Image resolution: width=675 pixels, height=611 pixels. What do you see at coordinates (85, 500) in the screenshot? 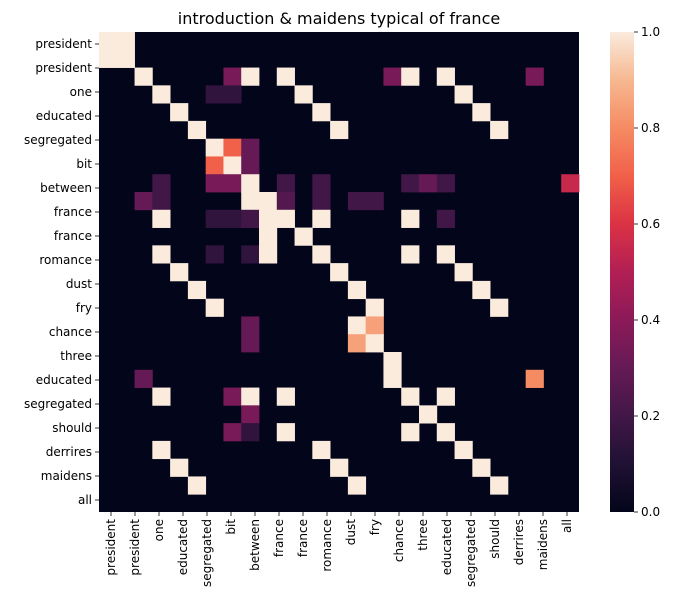
I see `y-tick-label: all` at bounding box center [85, 500].